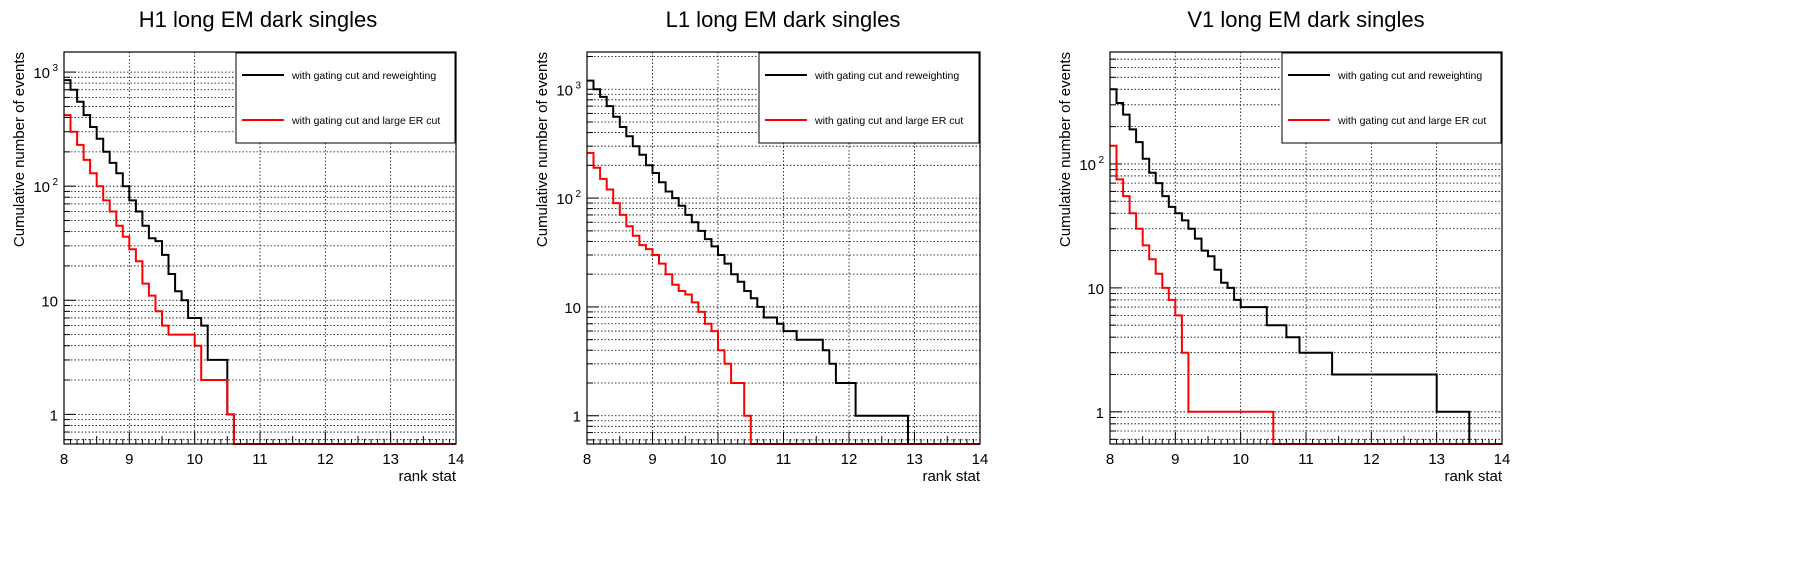  I want to click on axis-ticks, so click(260, 257).